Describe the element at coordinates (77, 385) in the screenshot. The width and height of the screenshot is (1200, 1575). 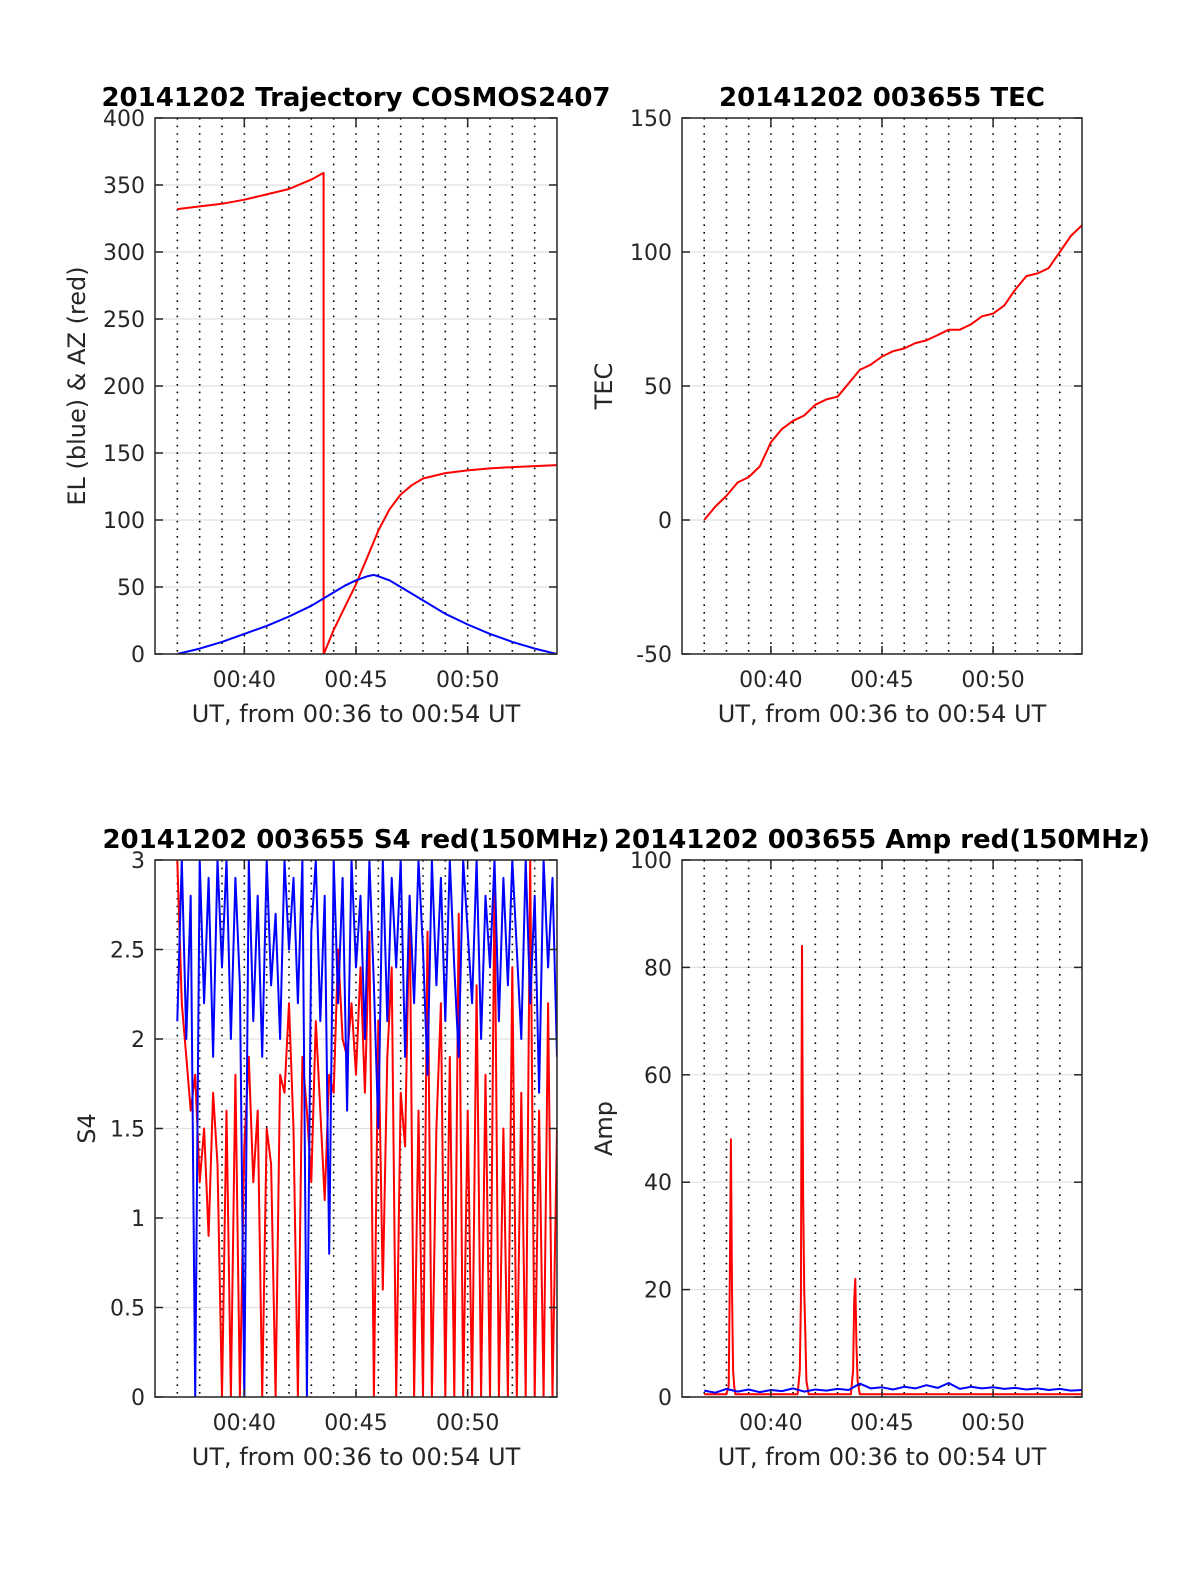
I see `y-axis-label: EL (blue) & AZ (red)` at that location.